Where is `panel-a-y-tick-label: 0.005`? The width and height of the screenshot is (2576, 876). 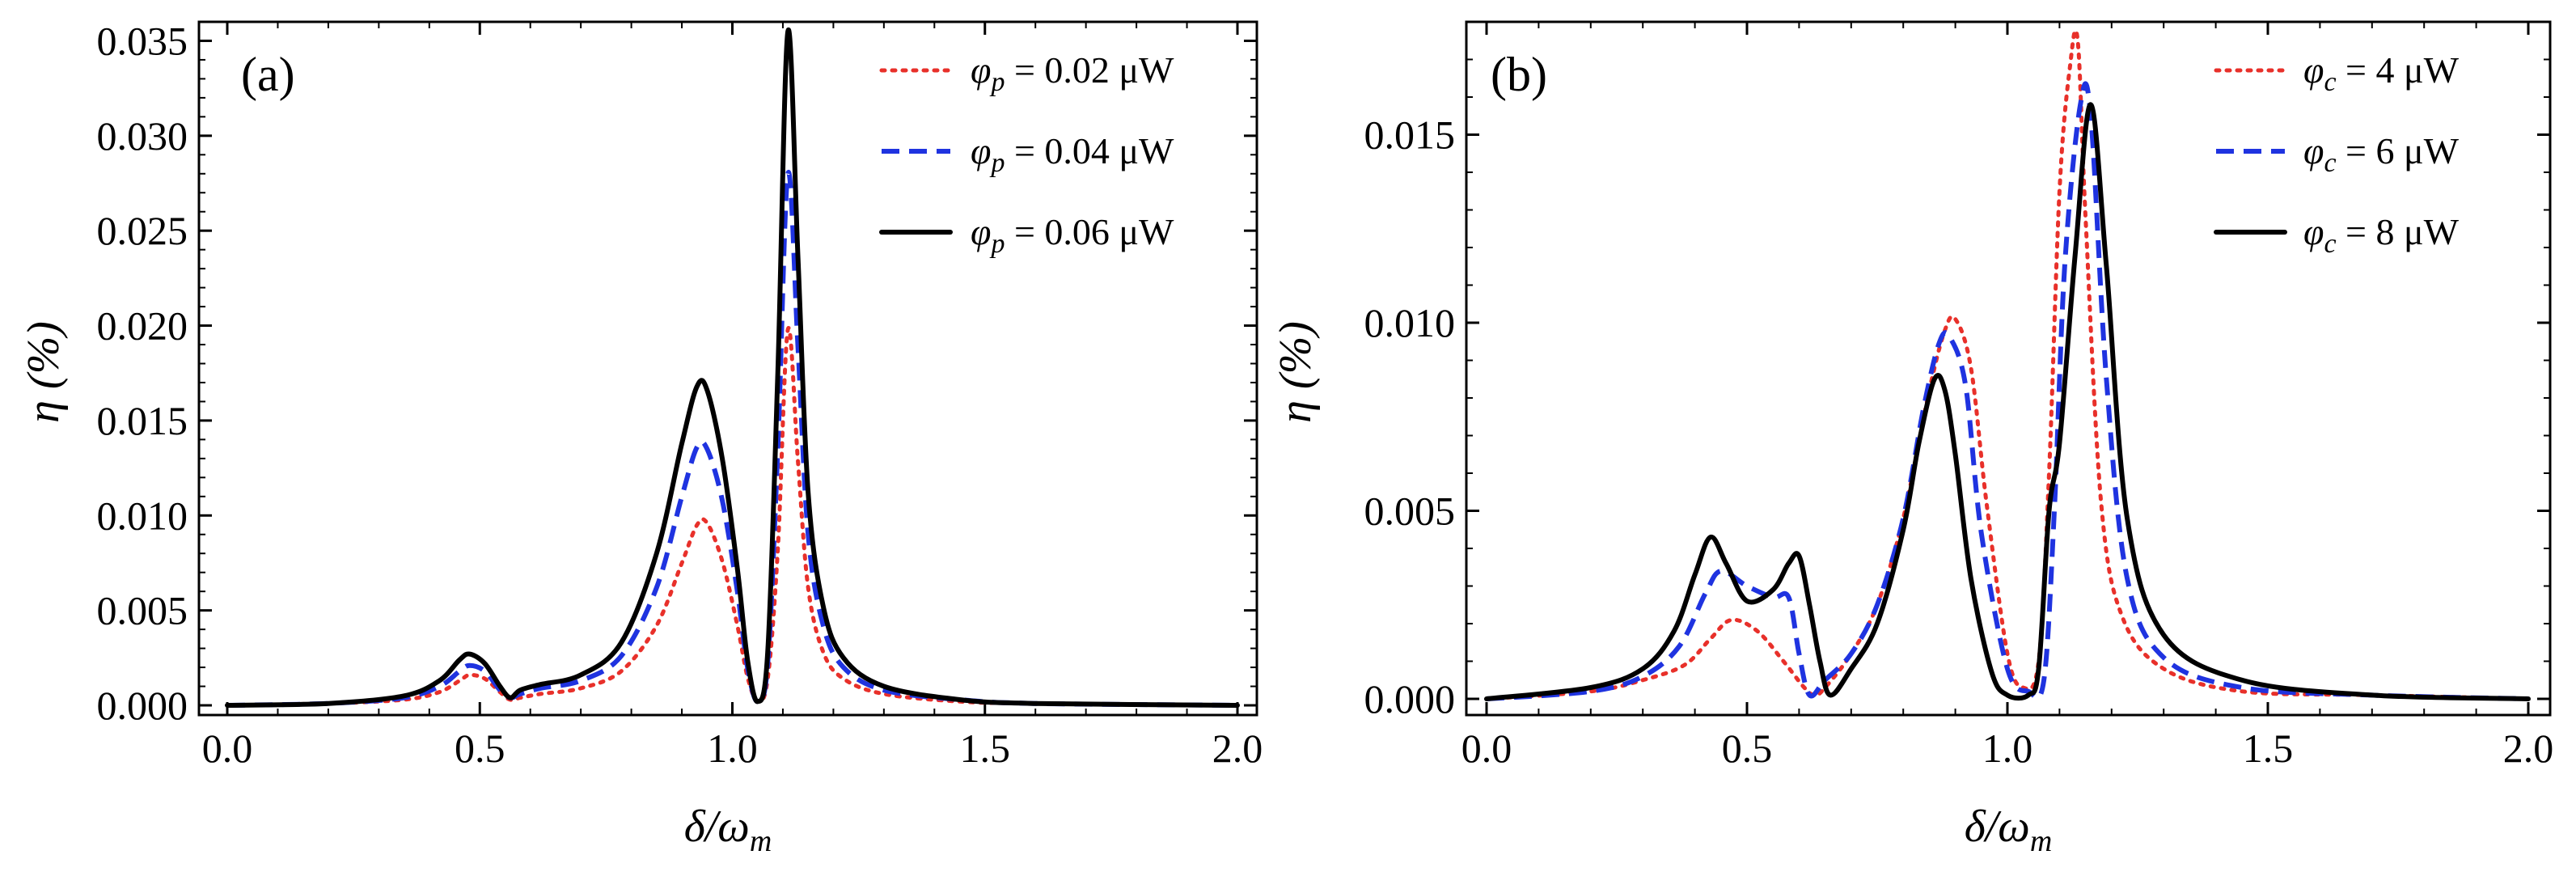 panel-a-y-tick-label: 0.005 is located at coordinates (142, 610).